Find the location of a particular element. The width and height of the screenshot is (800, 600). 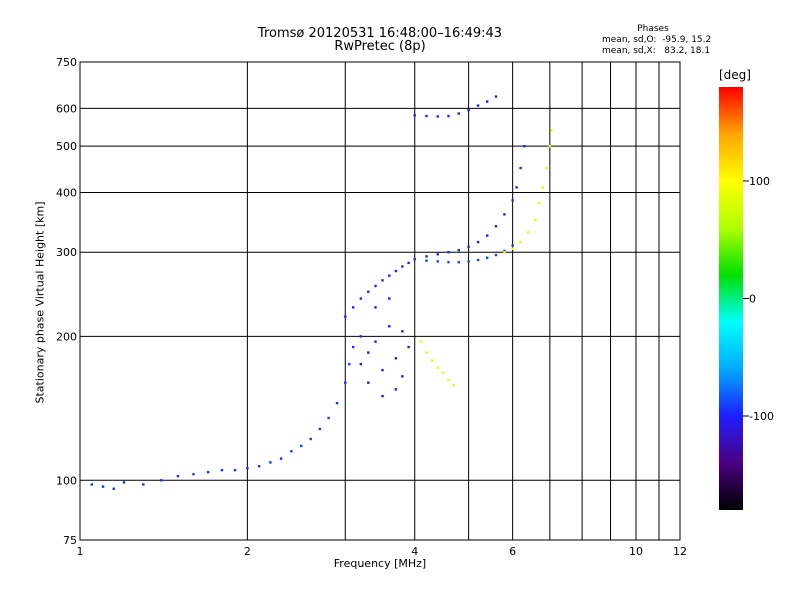

x-tick-label: 10 is located at coordinates (636, 551).